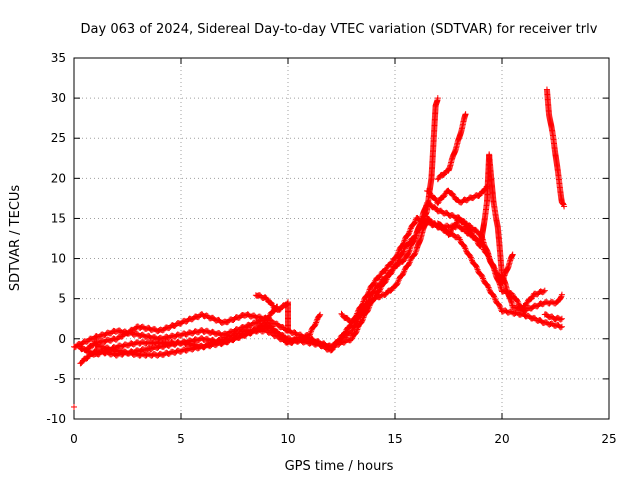  Describe the element at coordinates (60, 379) in the screenshot. I see `y-tick-label: -5` at that location.